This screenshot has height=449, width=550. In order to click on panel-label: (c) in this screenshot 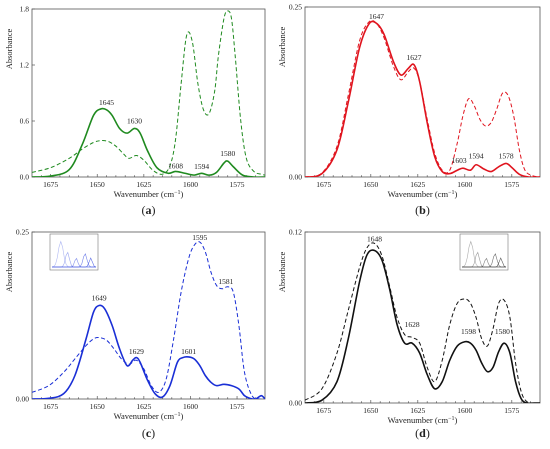, I will do `click(148, 433)`.